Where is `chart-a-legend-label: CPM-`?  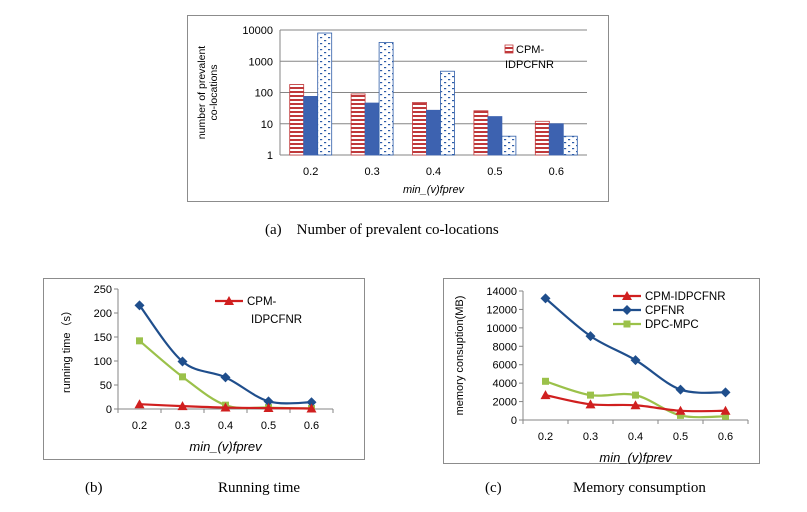 chart-a-legend-label: CPM- is located at coordinates (530, 50).